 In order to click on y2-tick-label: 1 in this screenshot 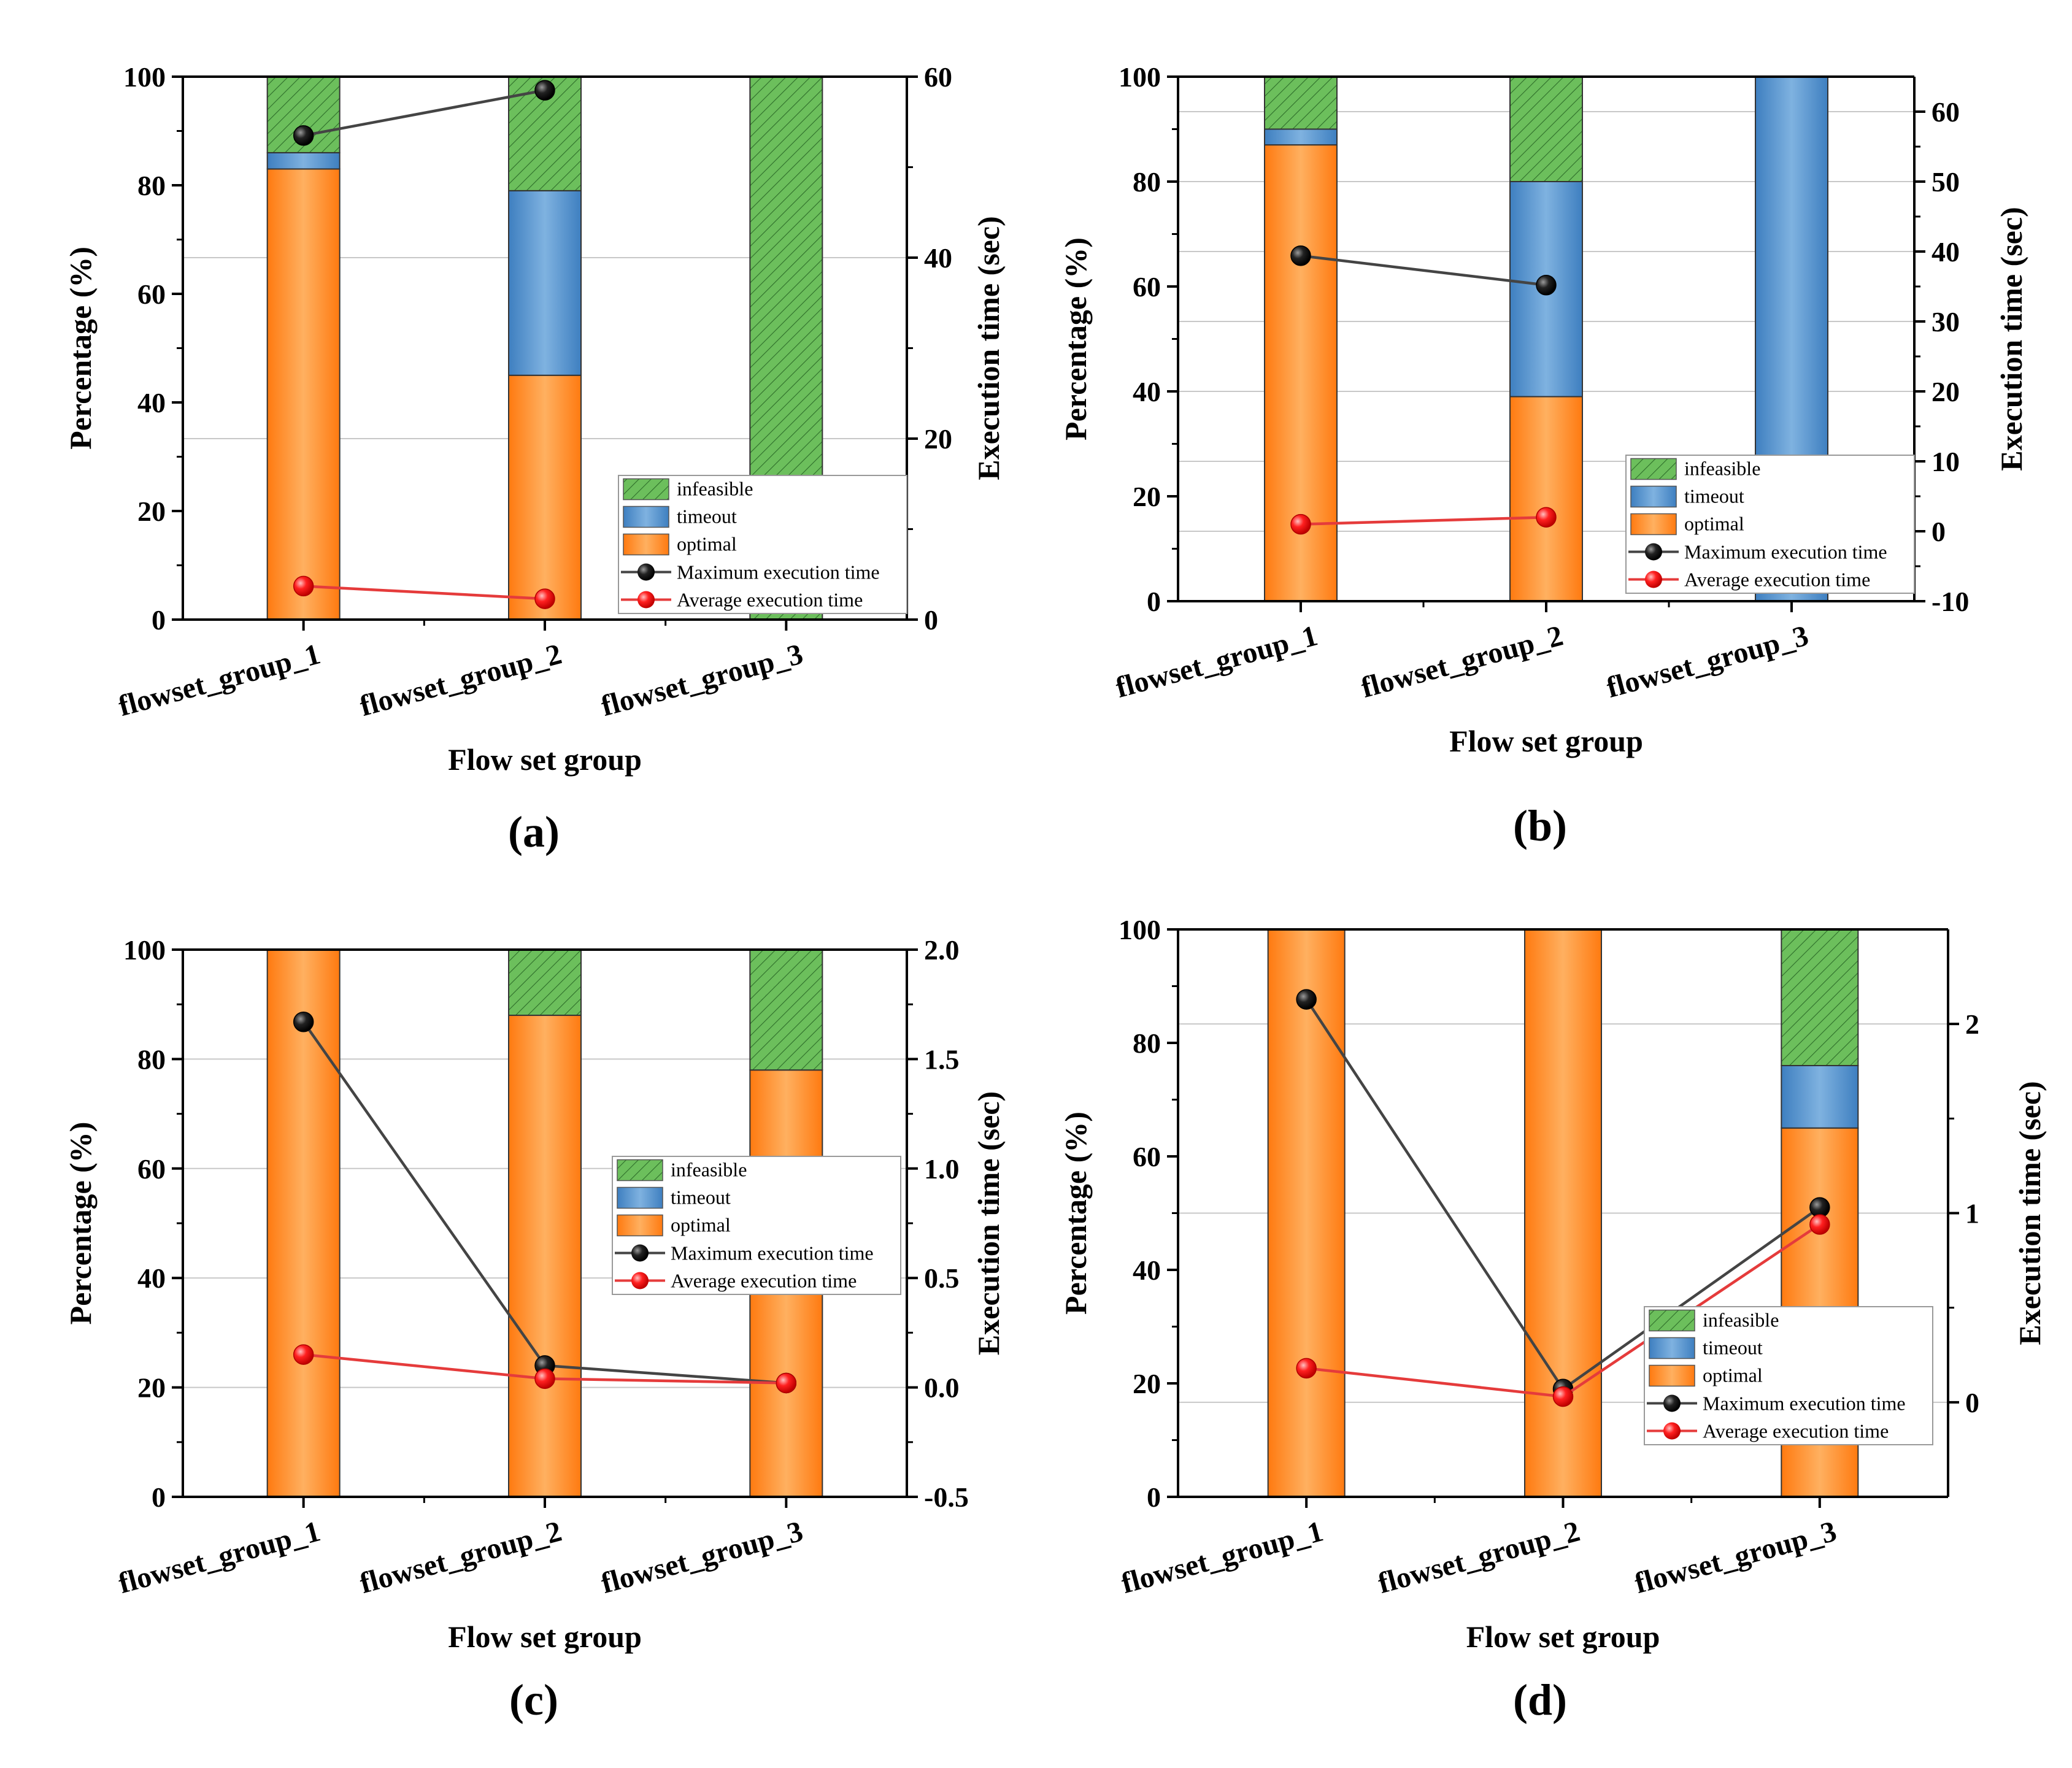, I will do `click(1972, 1213)`.